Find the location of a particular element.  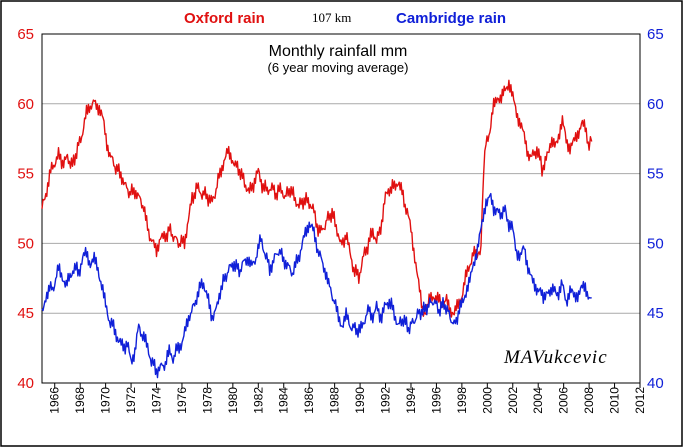

y-left-tick-label: 50 is located at coordinates (25, 243).